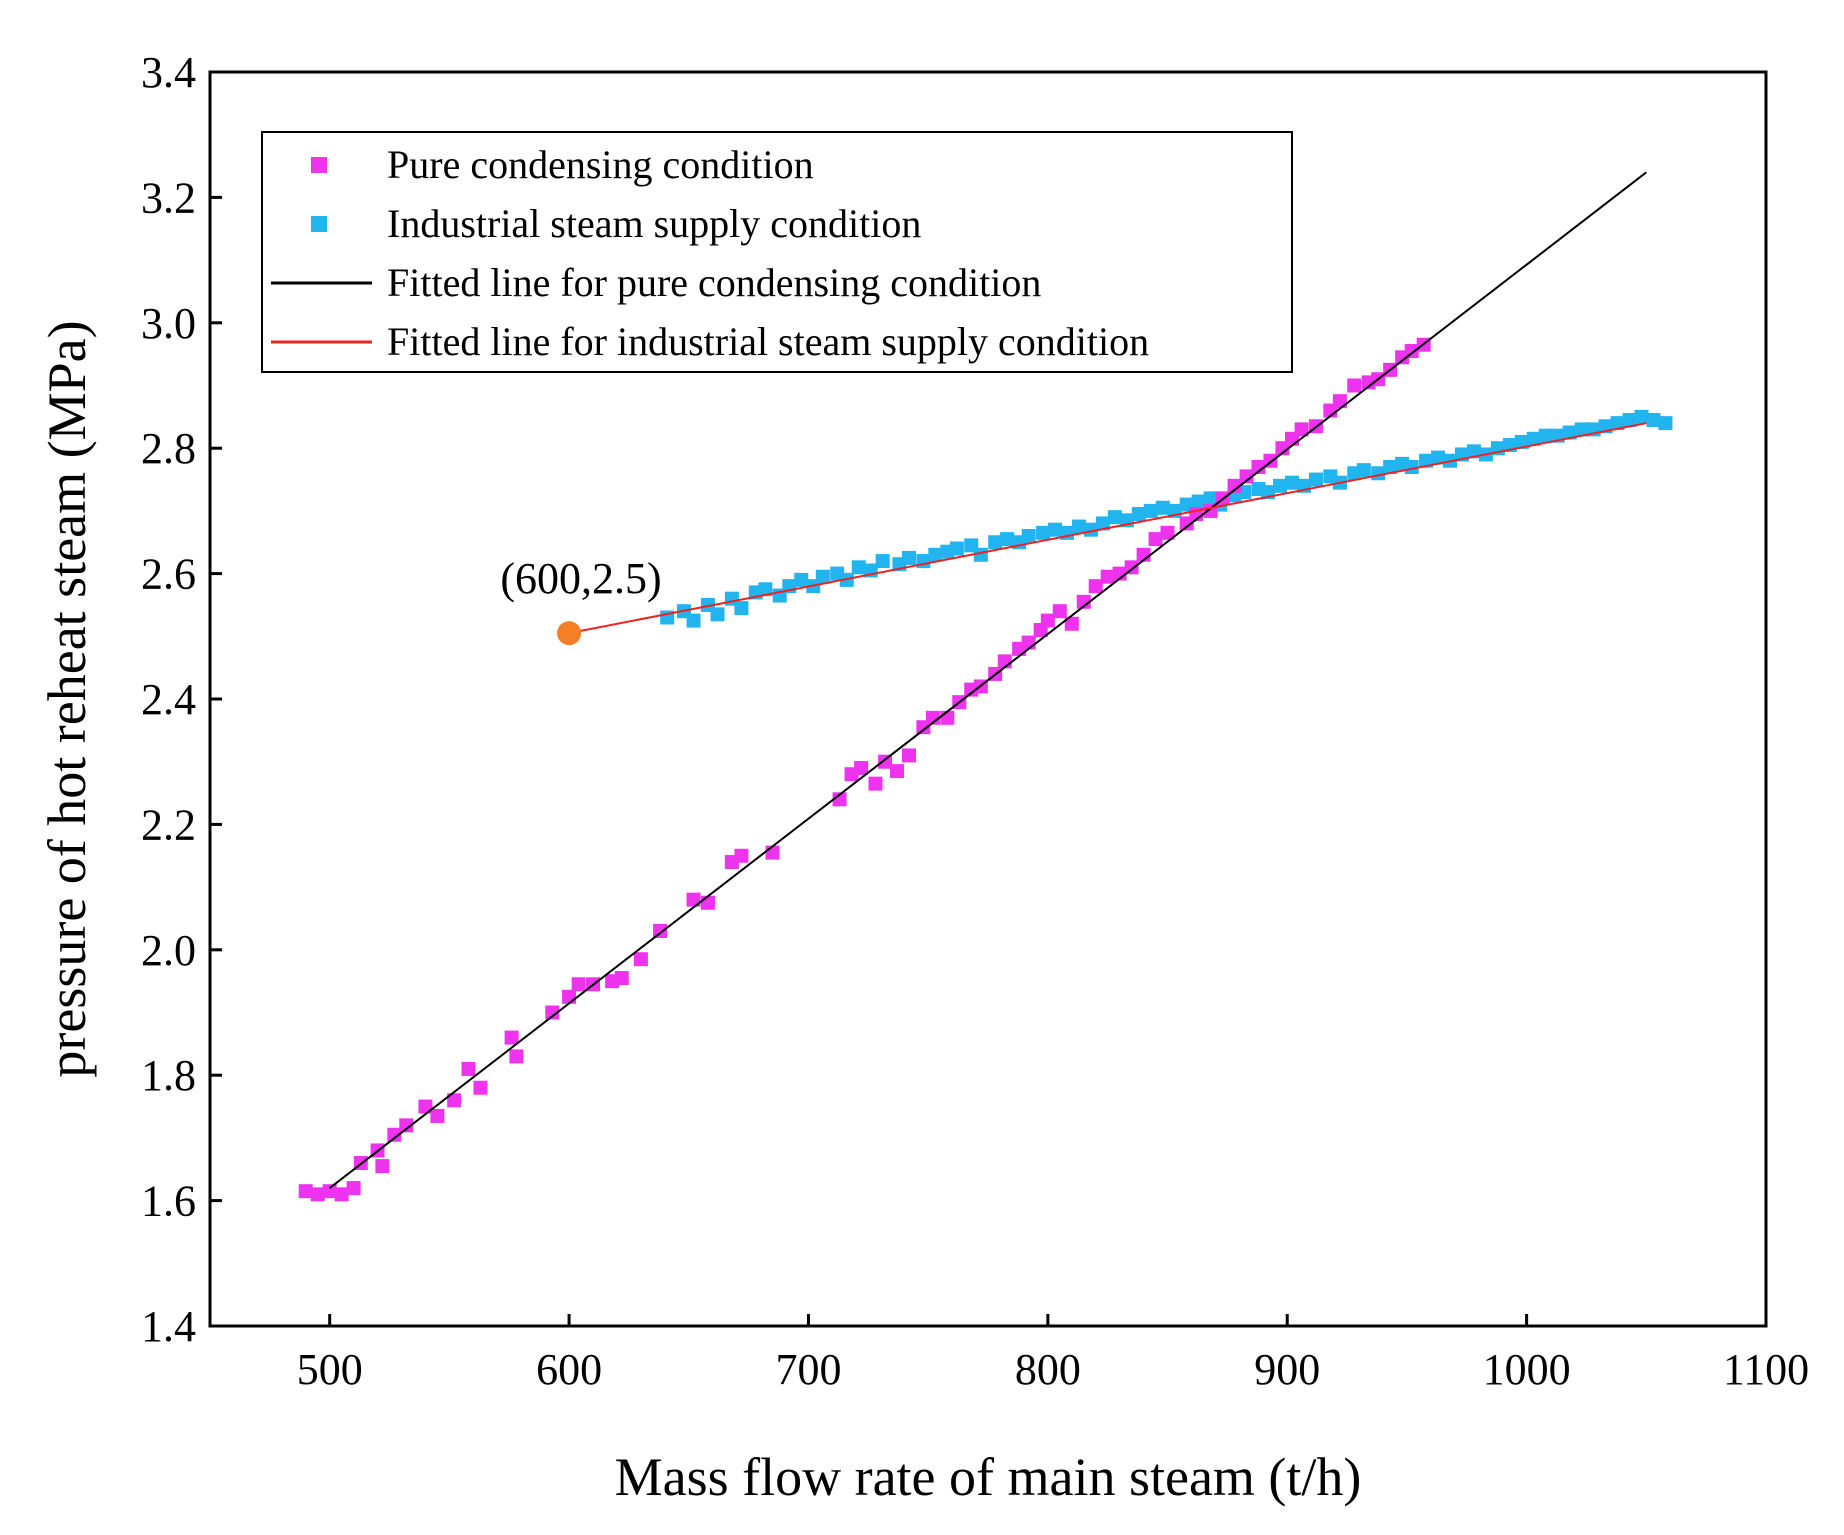  I want to click on y-tick-label: 2.4, so click(168, 699).